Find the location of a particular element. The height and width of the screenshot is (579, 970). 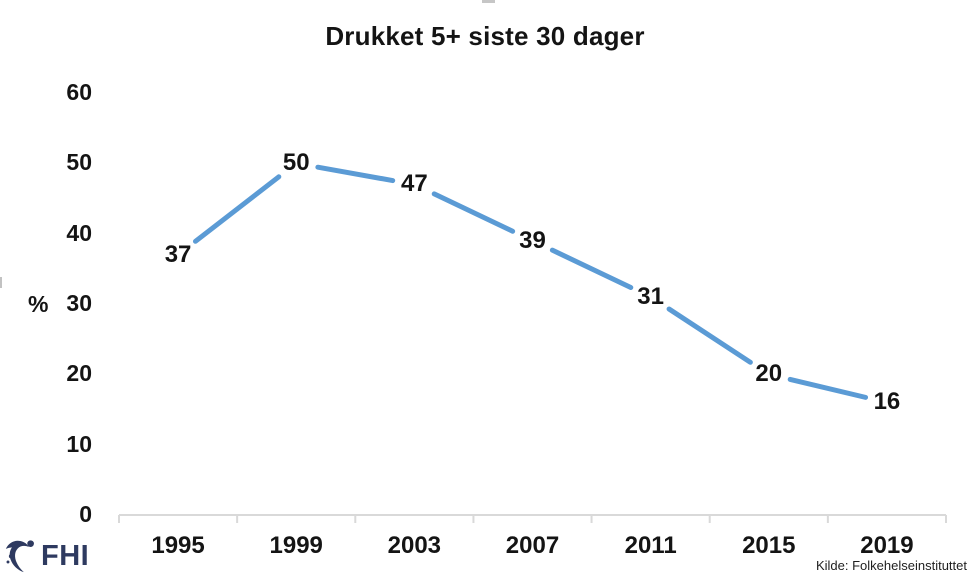

source-credit: Kilde: Folkehelseinstituttet is located at coordinates (891, 565).